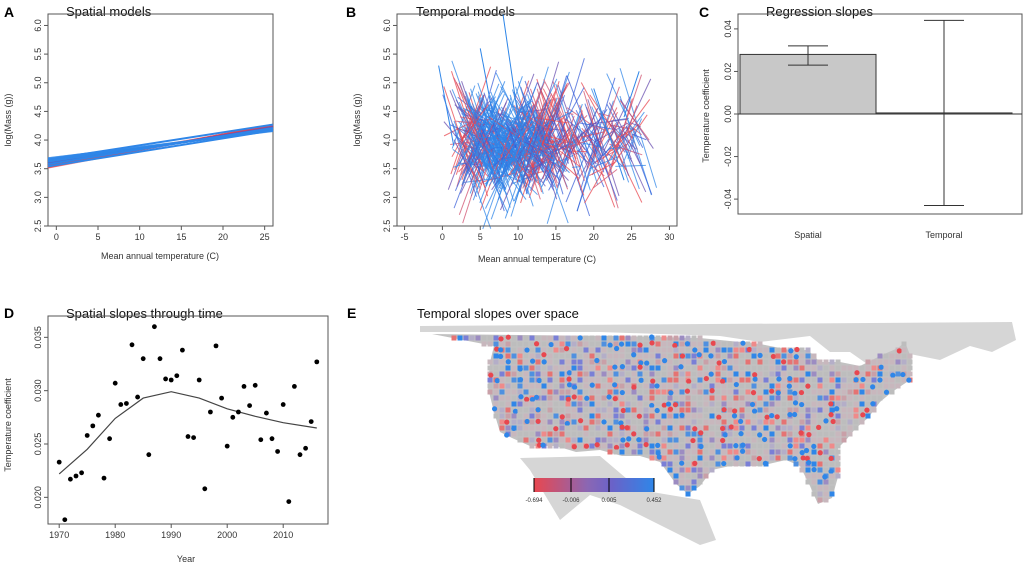 This screenshot has width=1030, height=569. I want to click on panel-c-ylabel: Temperature coefficient, so click(706, 116).